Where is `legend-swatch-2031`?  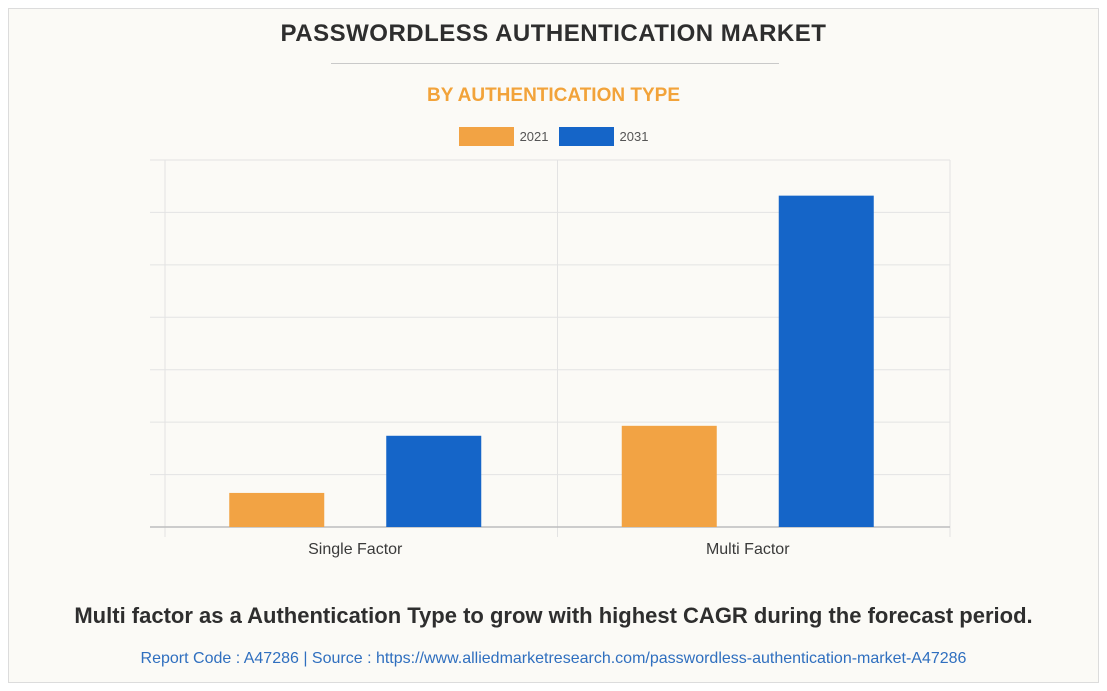 legend-swatch-2031 is located at coordinates (586, 136).